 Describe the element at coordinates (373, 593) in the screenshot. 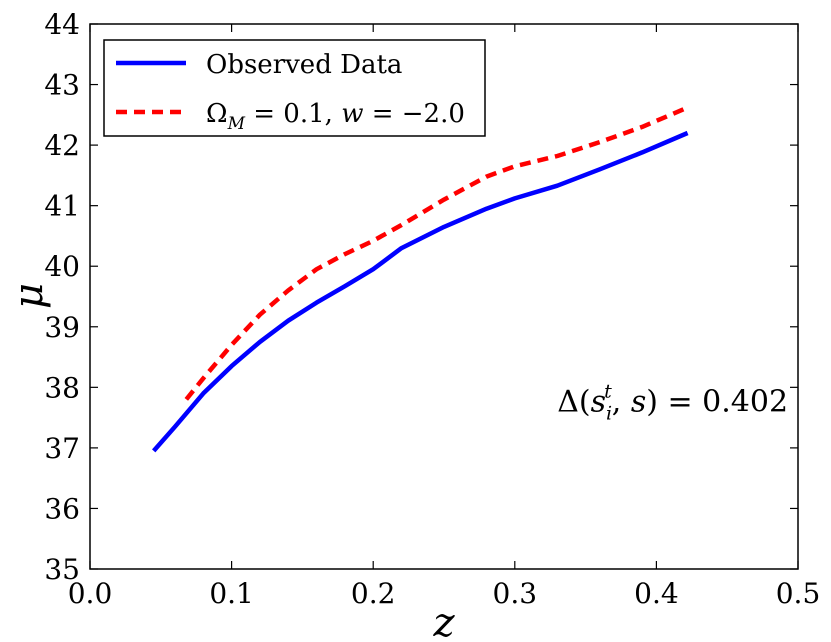

I see `x-tick-label: 0.2` at that location.